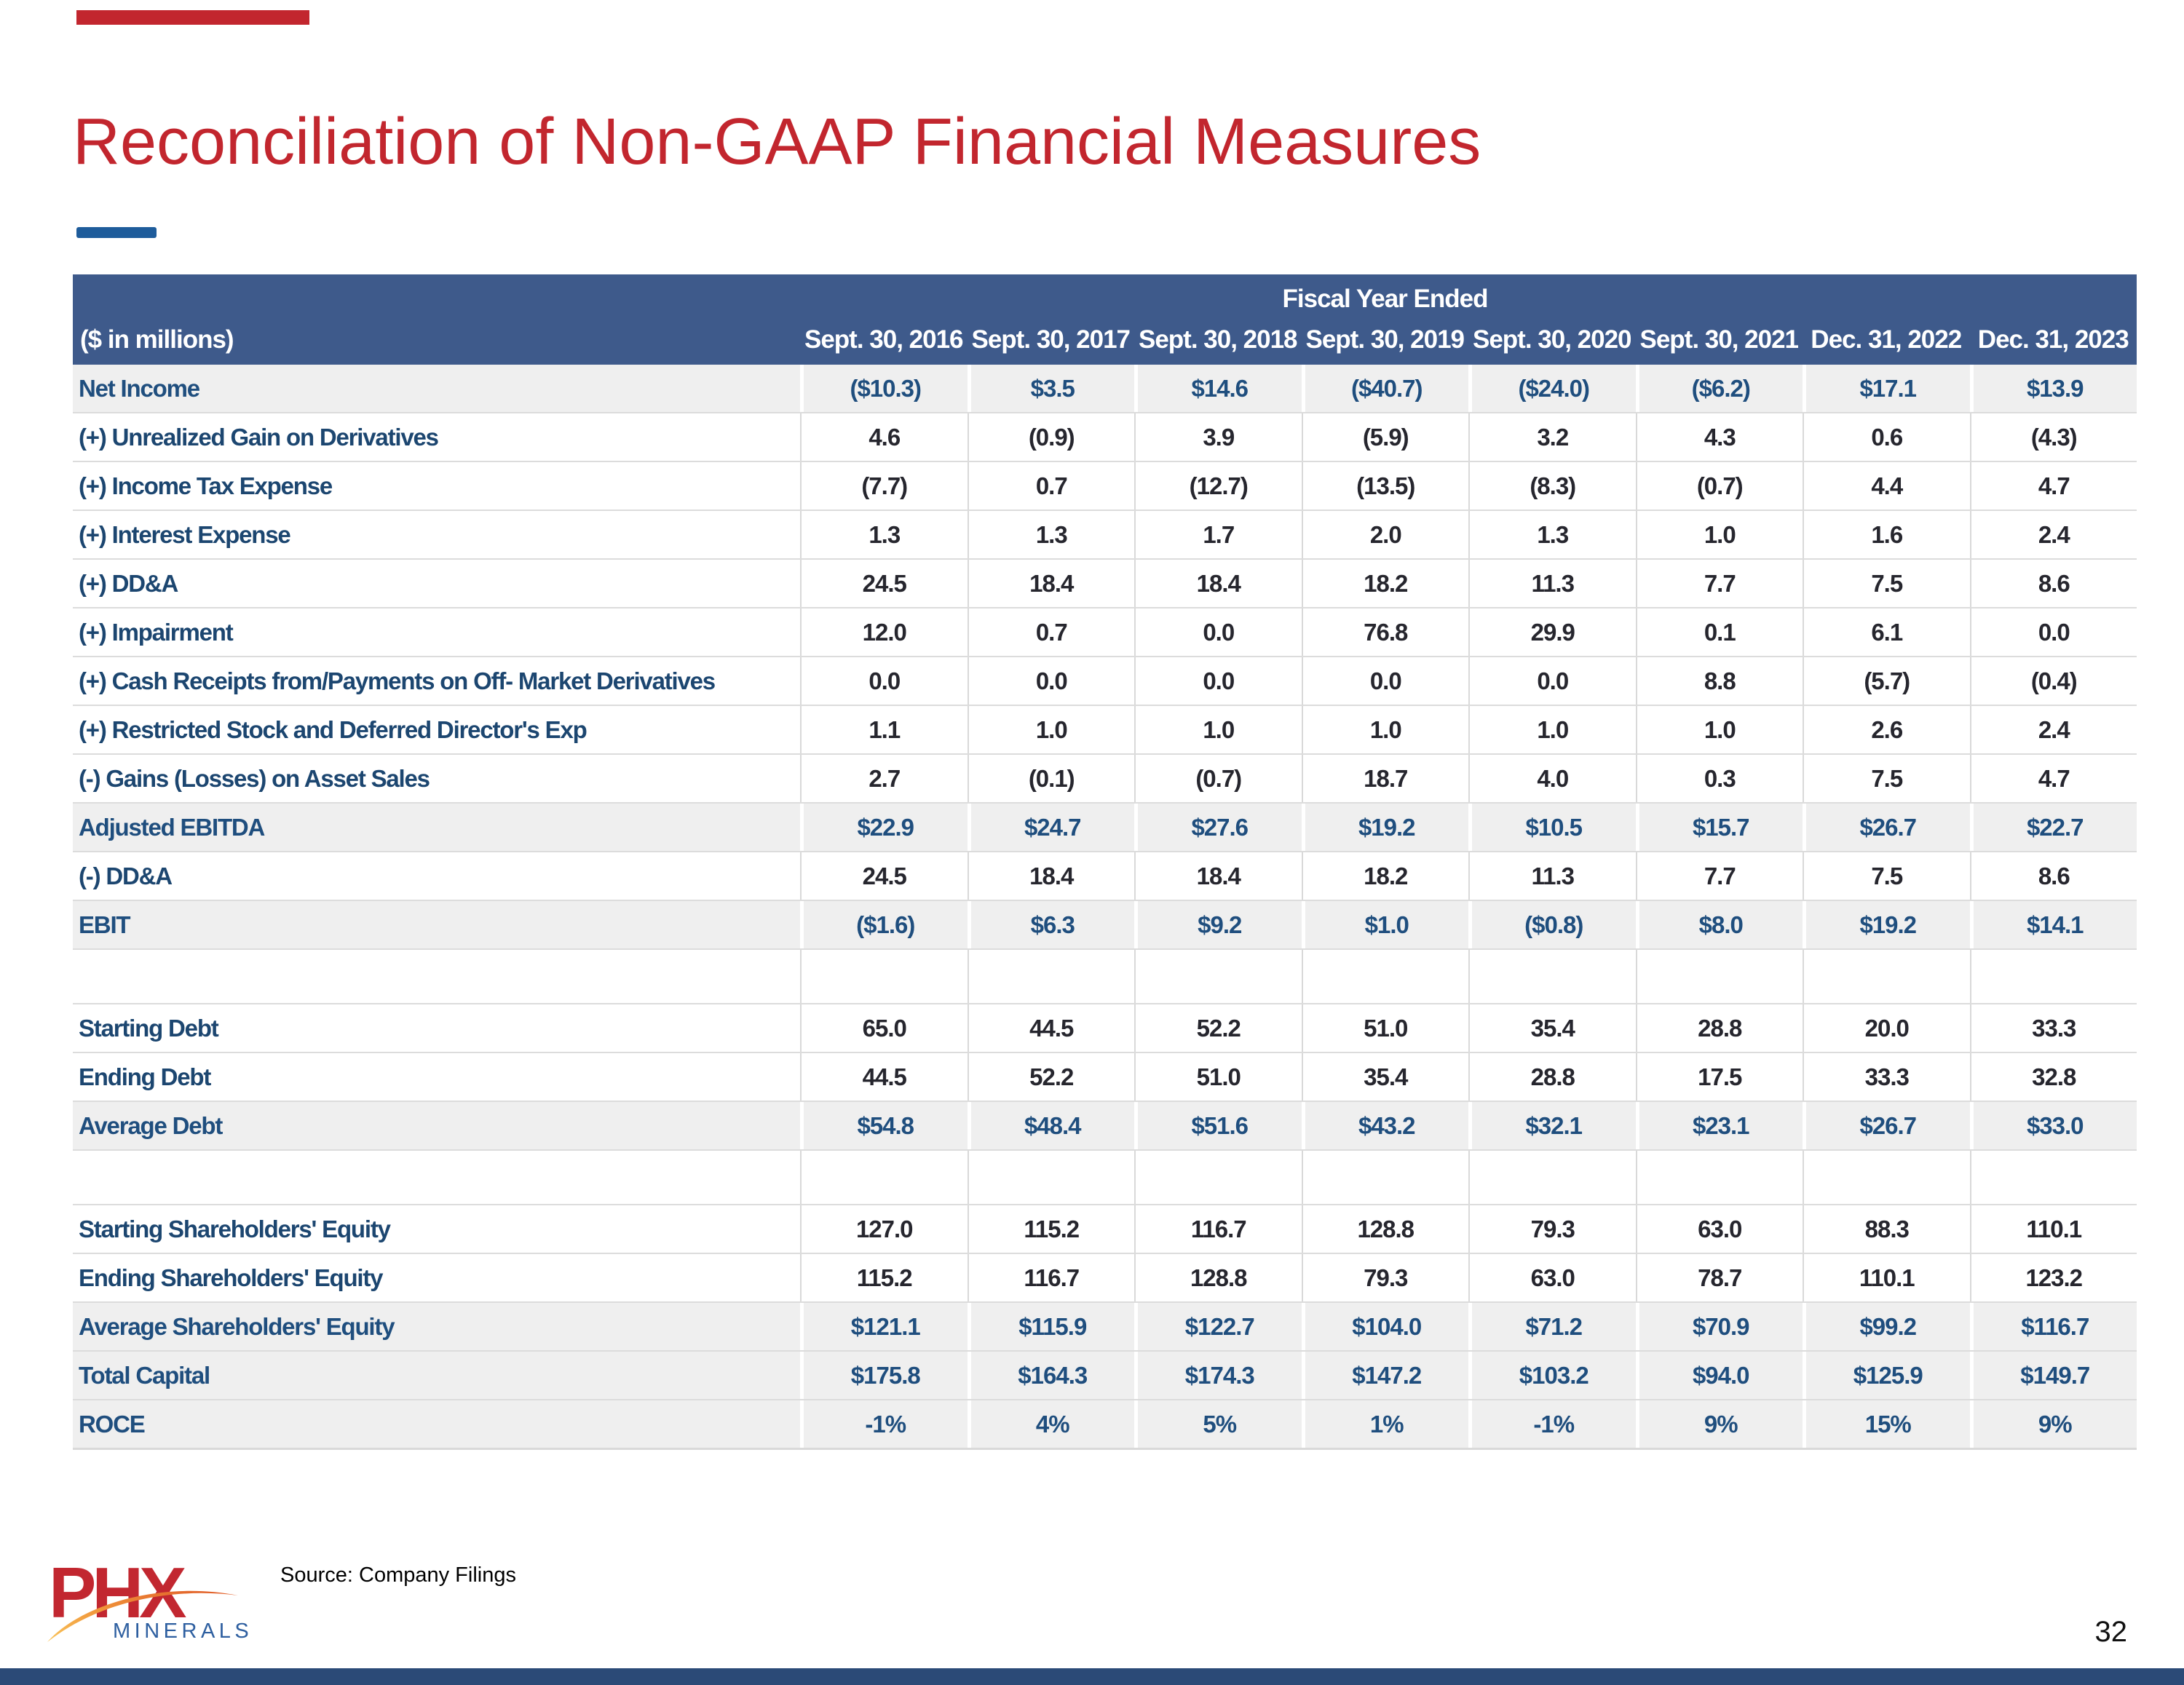 The width and height of the screenshot is (2184, 1685). Describe the element at coordinates (1218, 827) in the screenshot. I see `cell-value: $27.6` at that location.